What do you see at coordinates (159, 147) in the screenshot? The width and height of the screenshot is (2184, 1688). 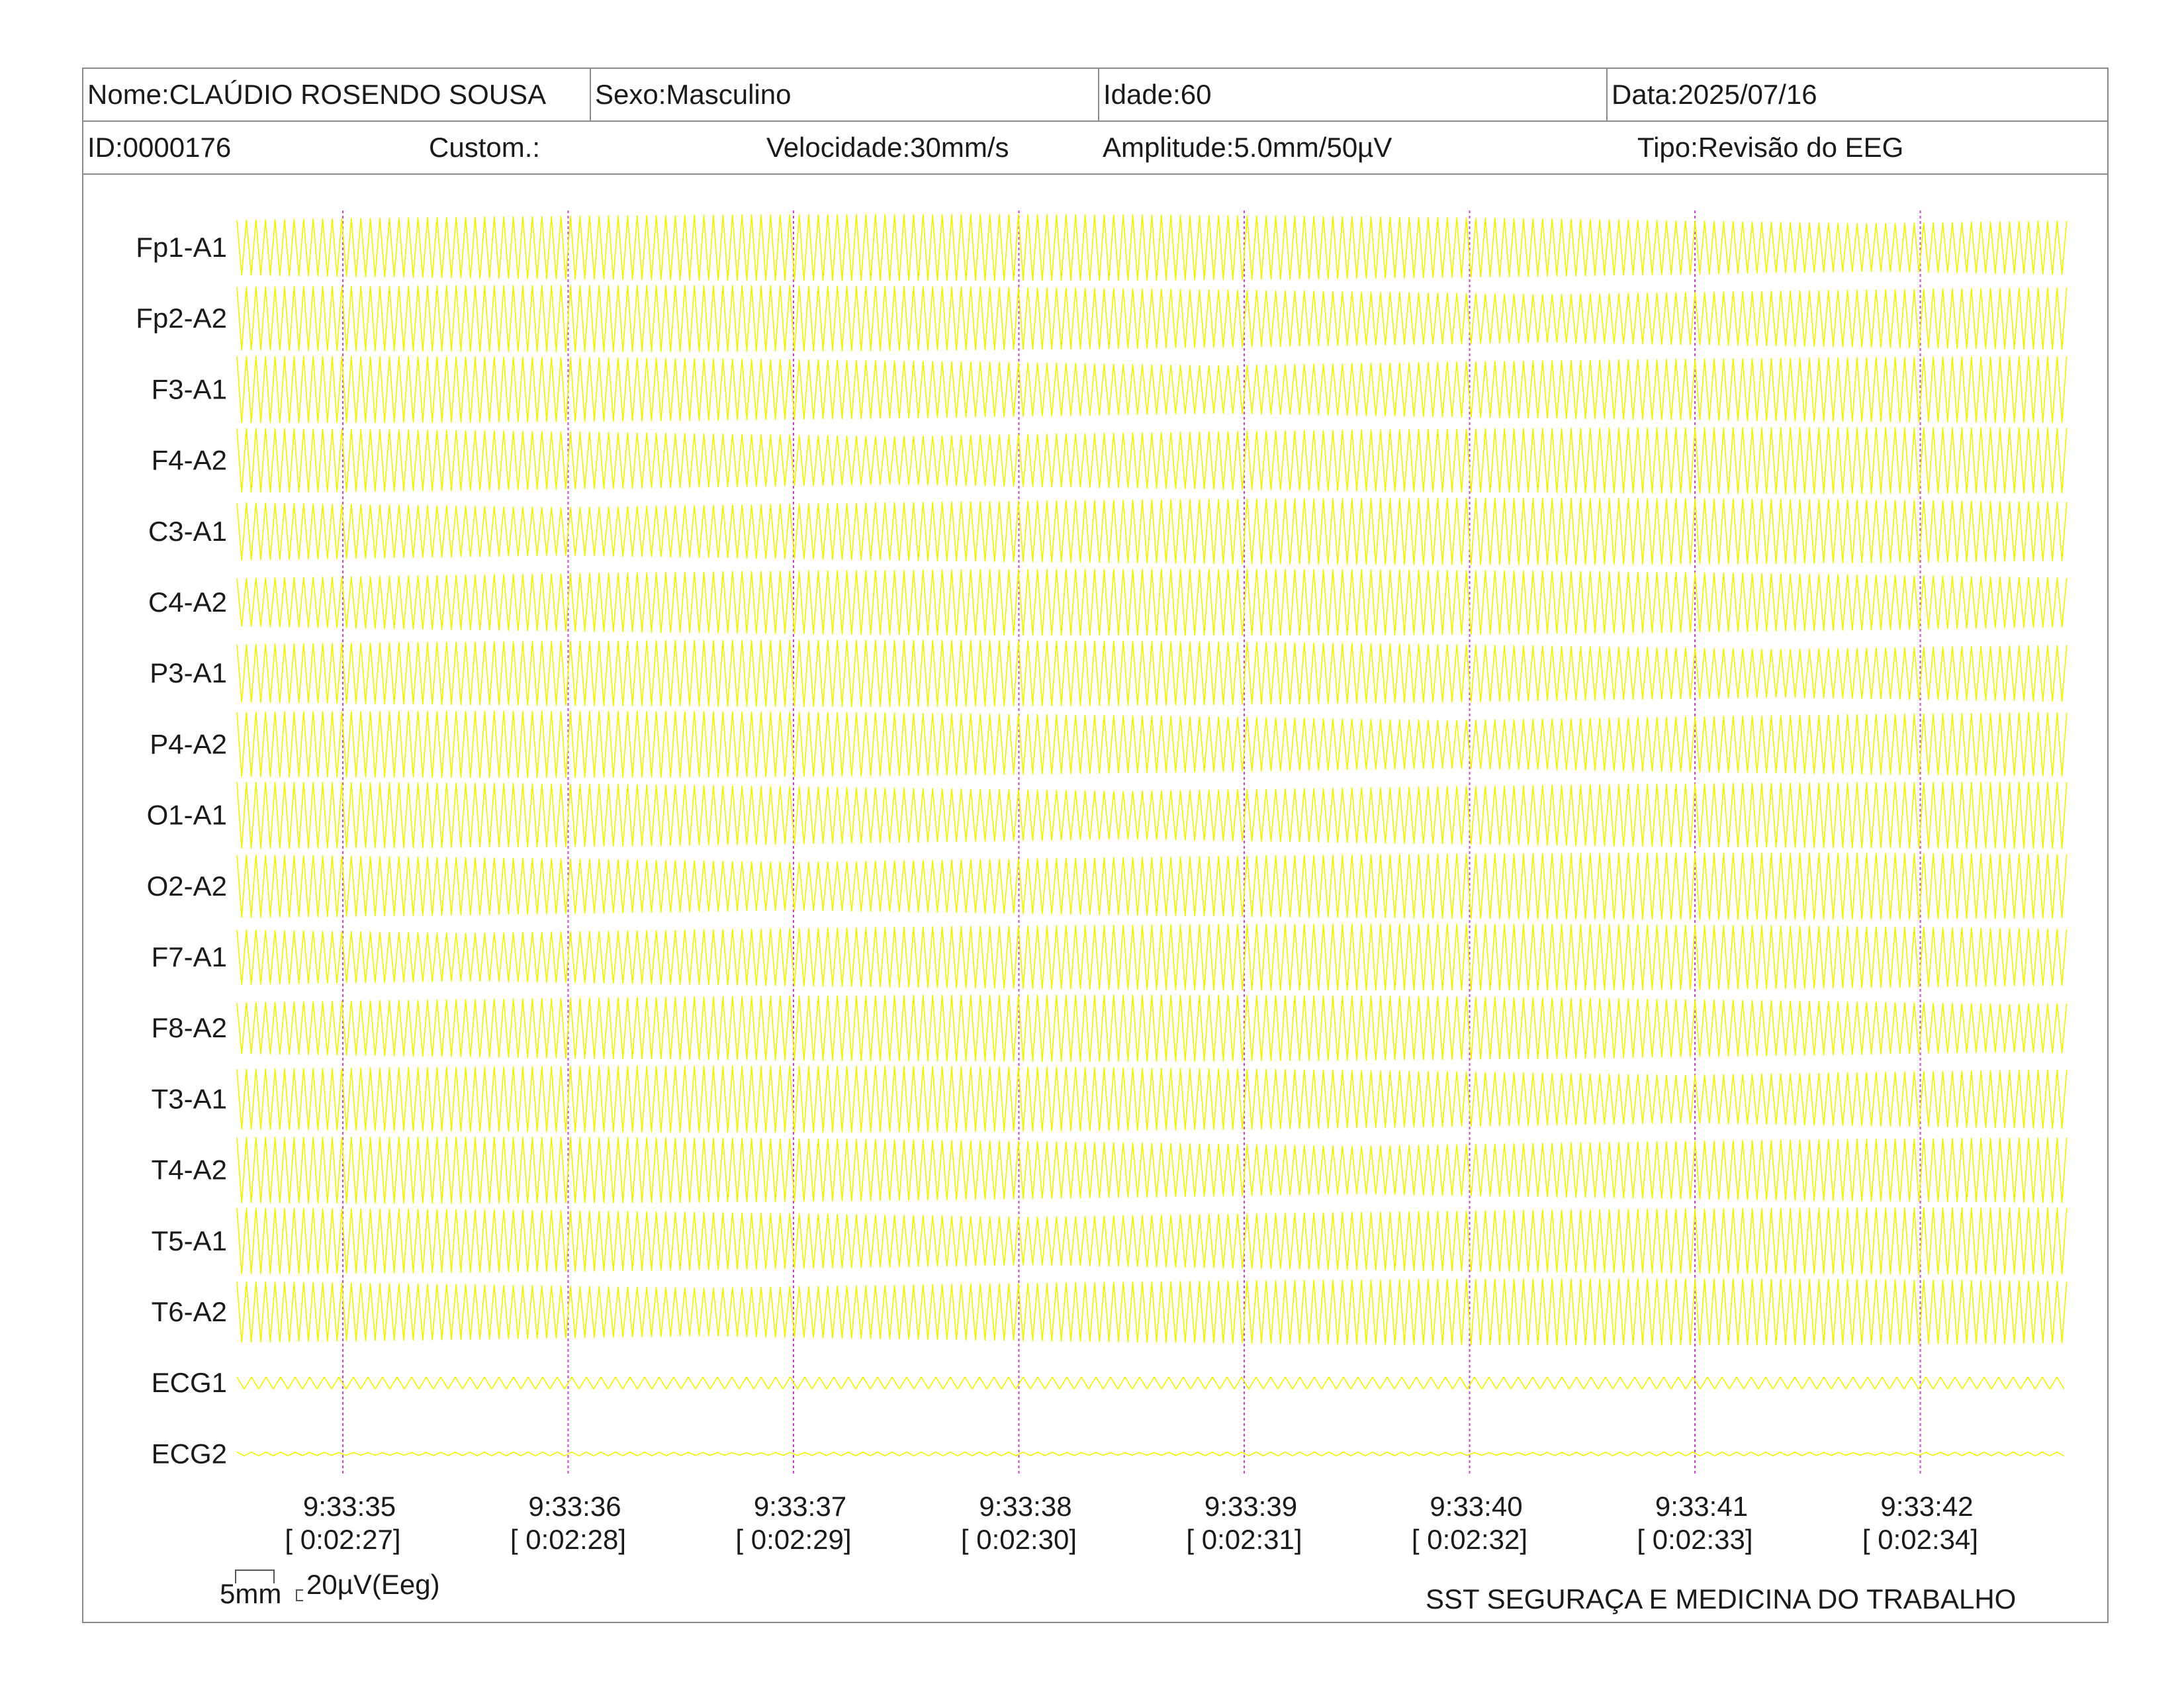 I see `patient-id: ID:0000176` at bounding box center [159, 147].